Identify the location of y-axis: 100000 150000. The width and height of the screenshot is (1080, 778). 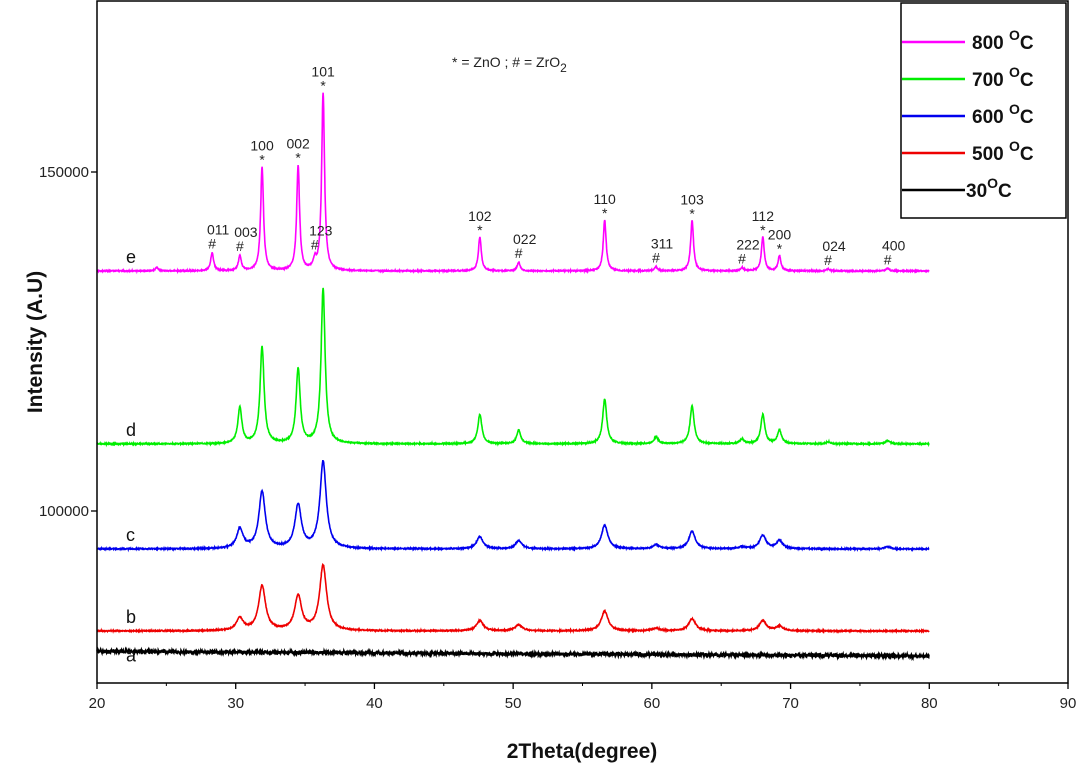
(68, 342).